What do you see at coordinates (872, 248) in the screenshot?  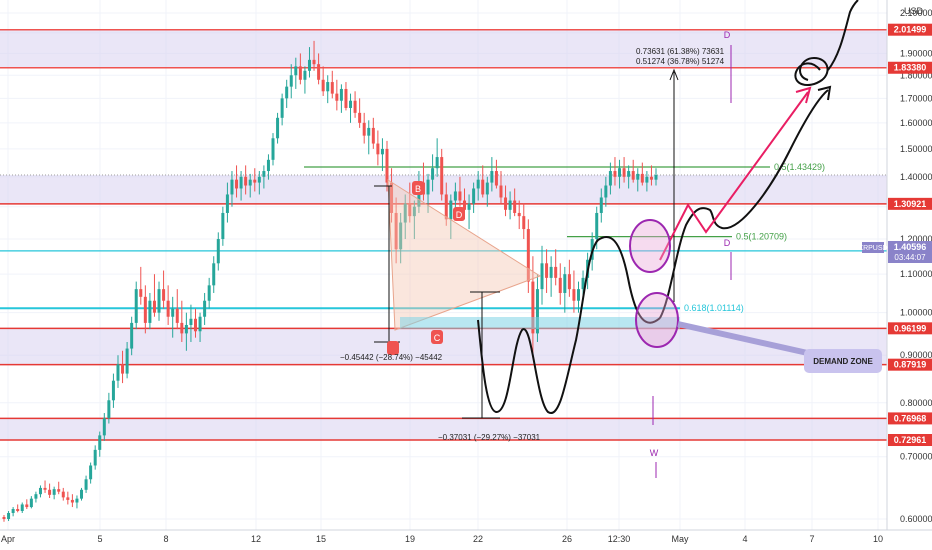 I see `symbol-label: XRPUSD` at bounding box center [872, 248].